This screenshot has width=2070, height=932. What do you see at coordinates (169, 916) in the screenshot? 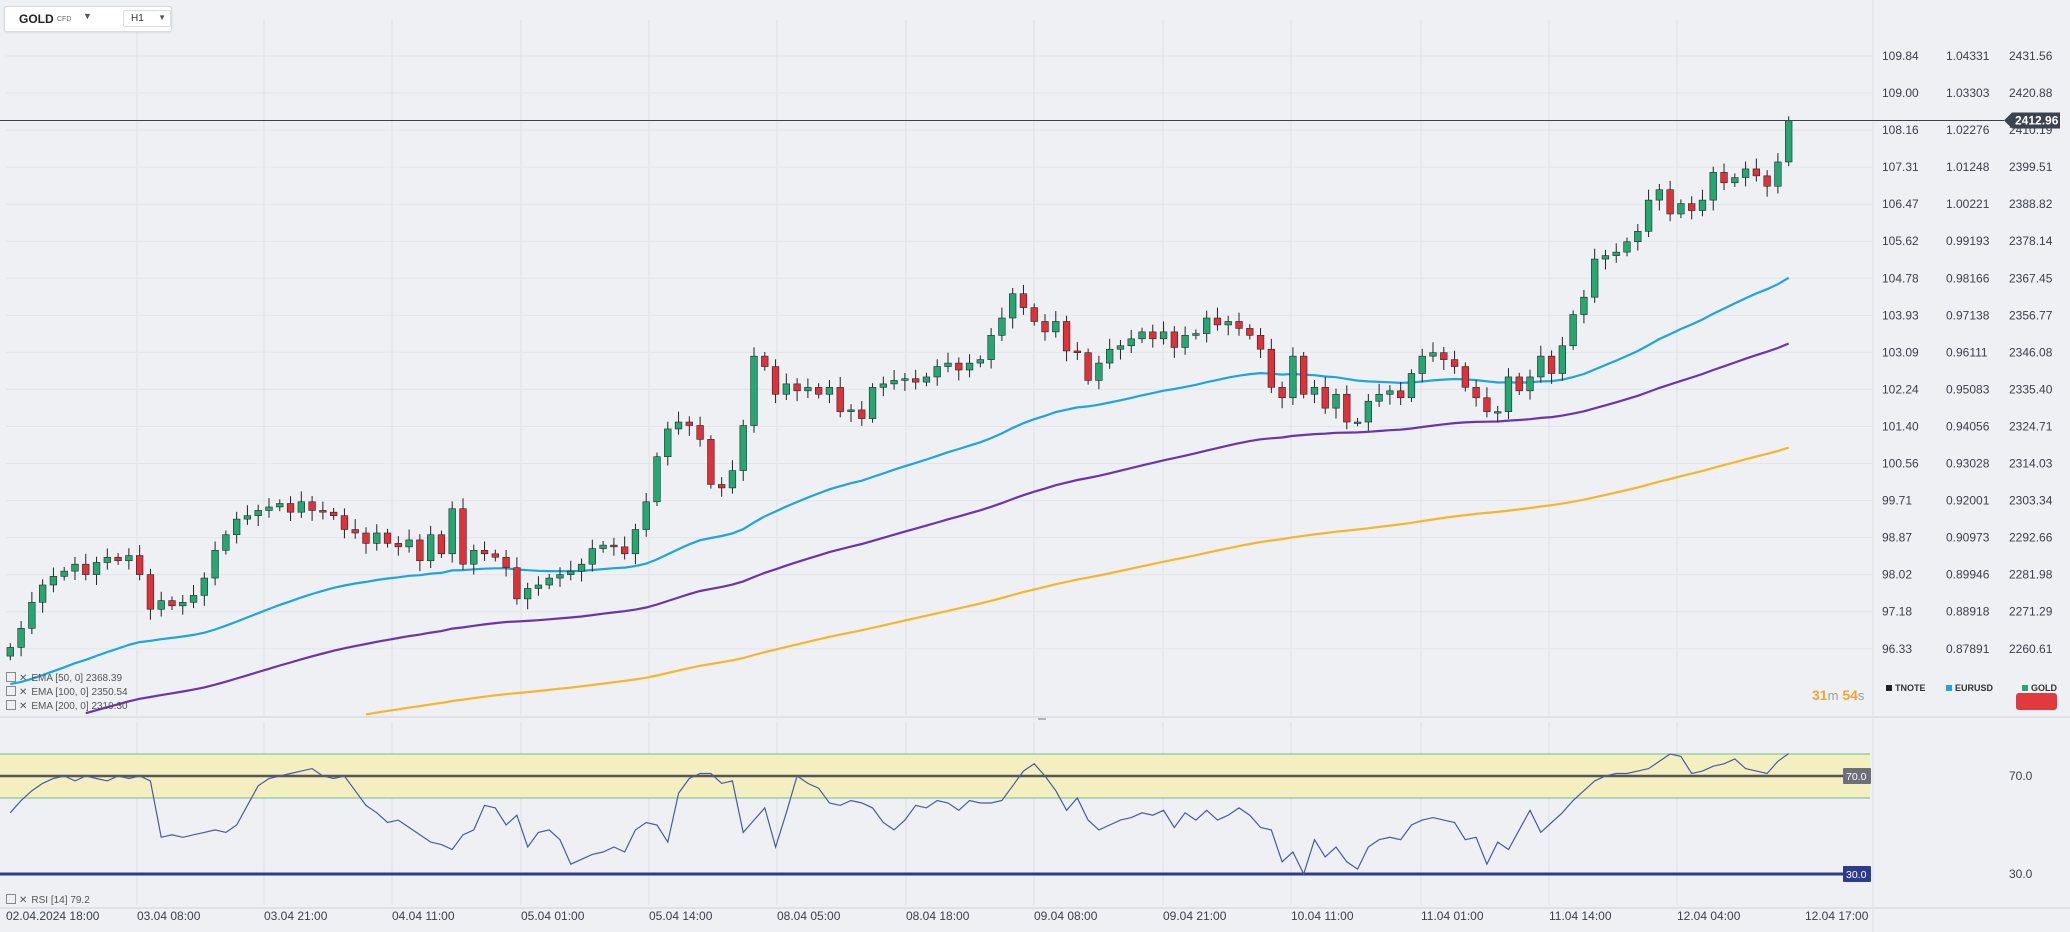
I see `time-tick-label: 03.04 08:00` at bounding box center [169, 916].